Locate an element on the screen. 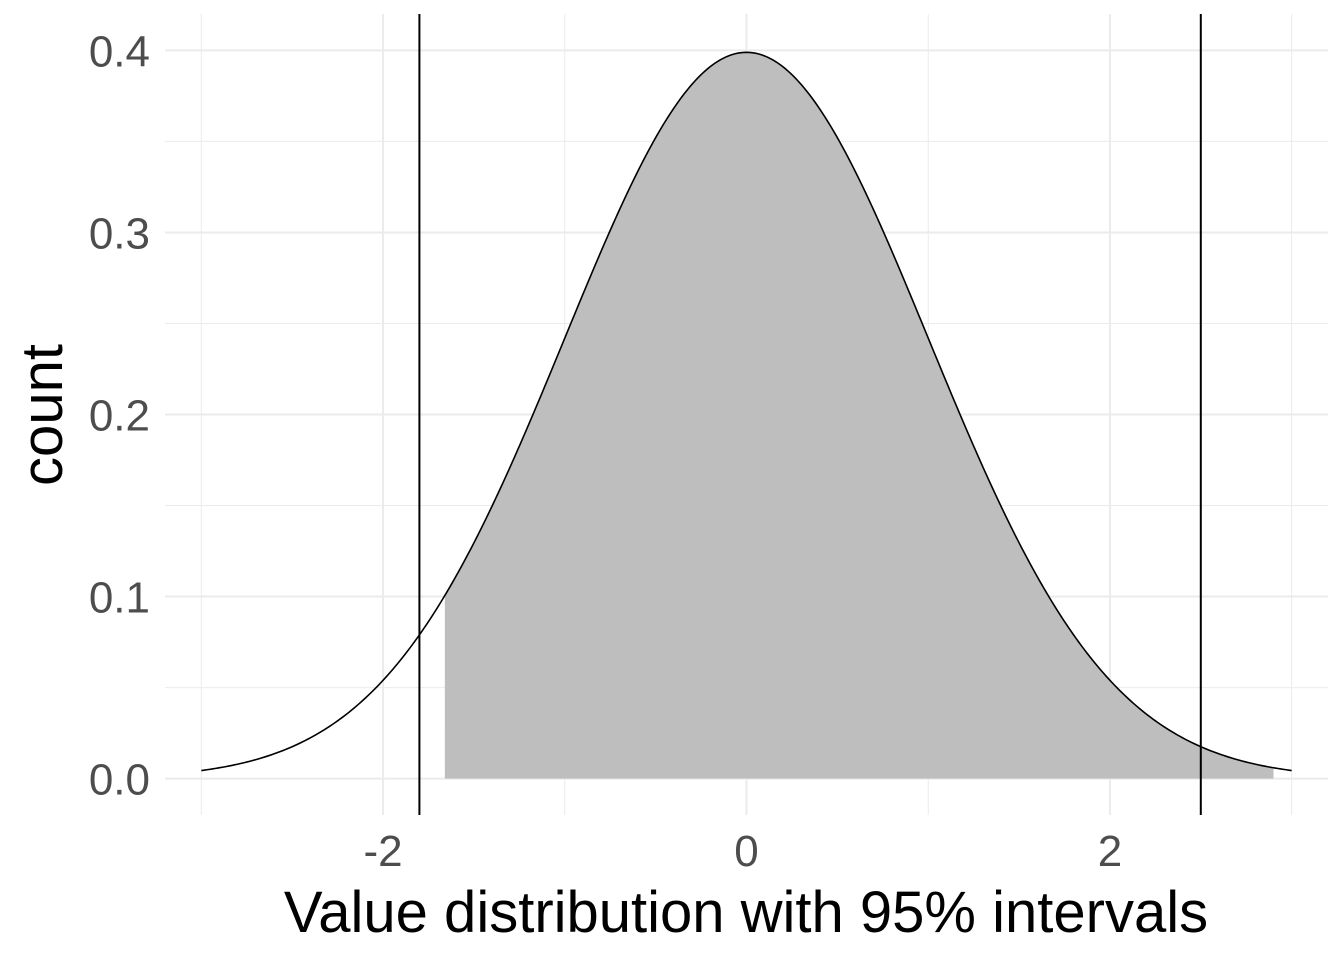 This screenshot has height=960, width=1344. x-tick-label: -2 is located at coordinates (383, 851).